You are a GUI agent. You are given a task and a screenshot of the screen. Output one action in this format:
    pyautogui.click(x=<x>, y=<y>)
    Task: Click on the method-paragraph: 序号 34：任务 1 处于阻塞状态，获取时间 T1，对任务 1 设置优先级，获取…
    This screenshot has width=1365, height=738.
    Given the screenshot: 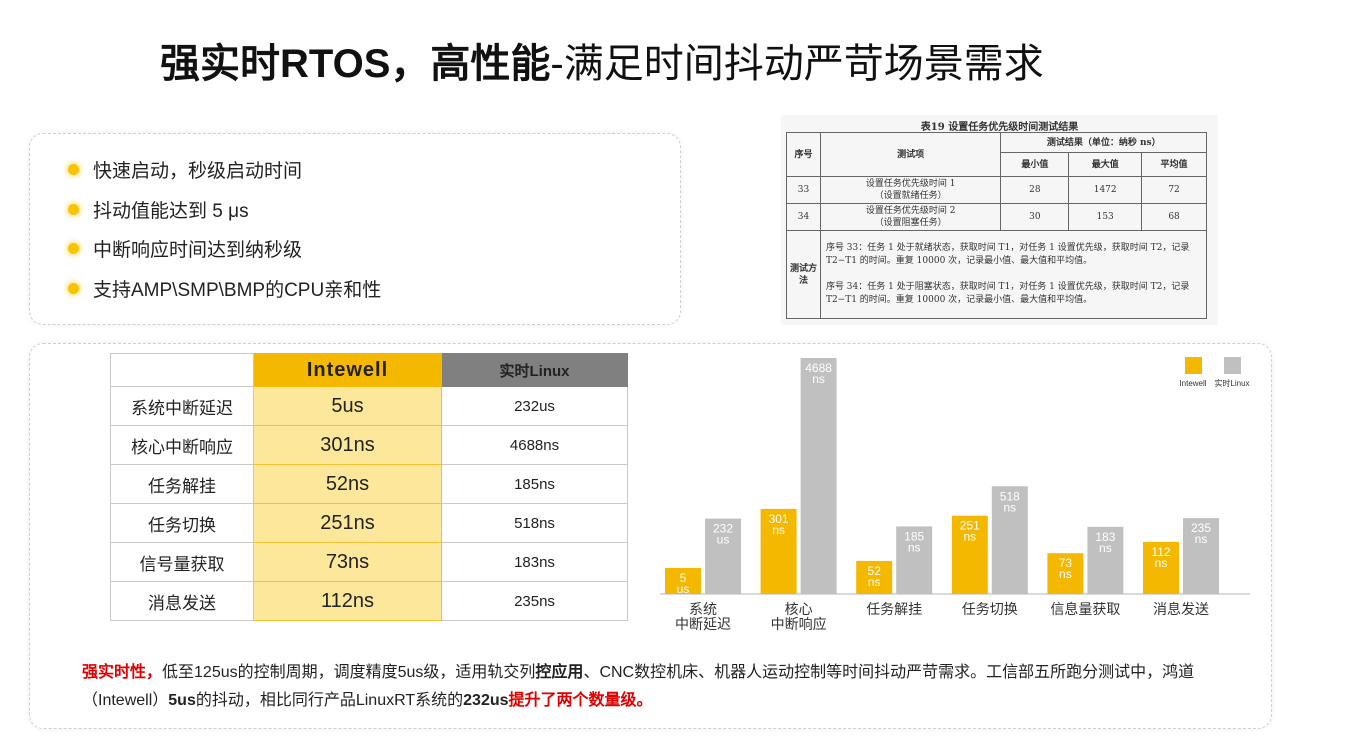 What is the action you would take?
    pyautogui.click(x=1007, y=293)
    